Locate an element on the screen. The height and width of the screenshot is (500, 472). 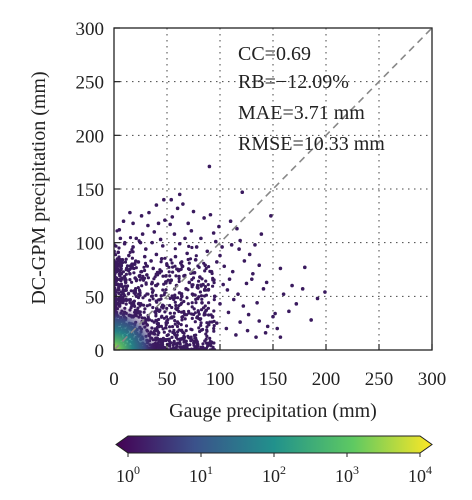
colorbar-tick-label: 10³ is located at coordinates (347, 474).